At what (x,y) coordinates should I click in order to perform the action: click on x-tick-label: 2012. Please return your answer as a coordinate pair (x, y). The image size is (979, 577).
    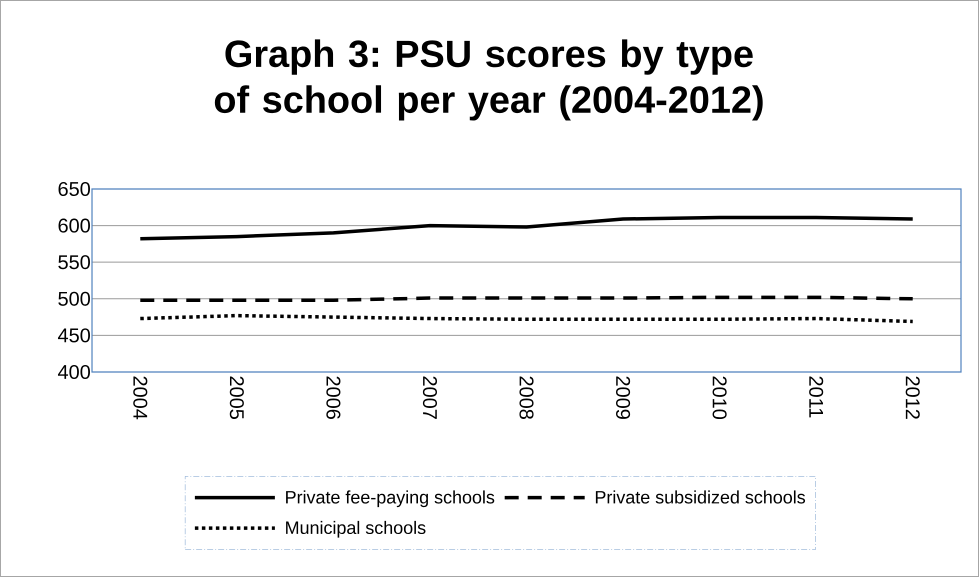
    Looking at the image, I should click on (913, 397).